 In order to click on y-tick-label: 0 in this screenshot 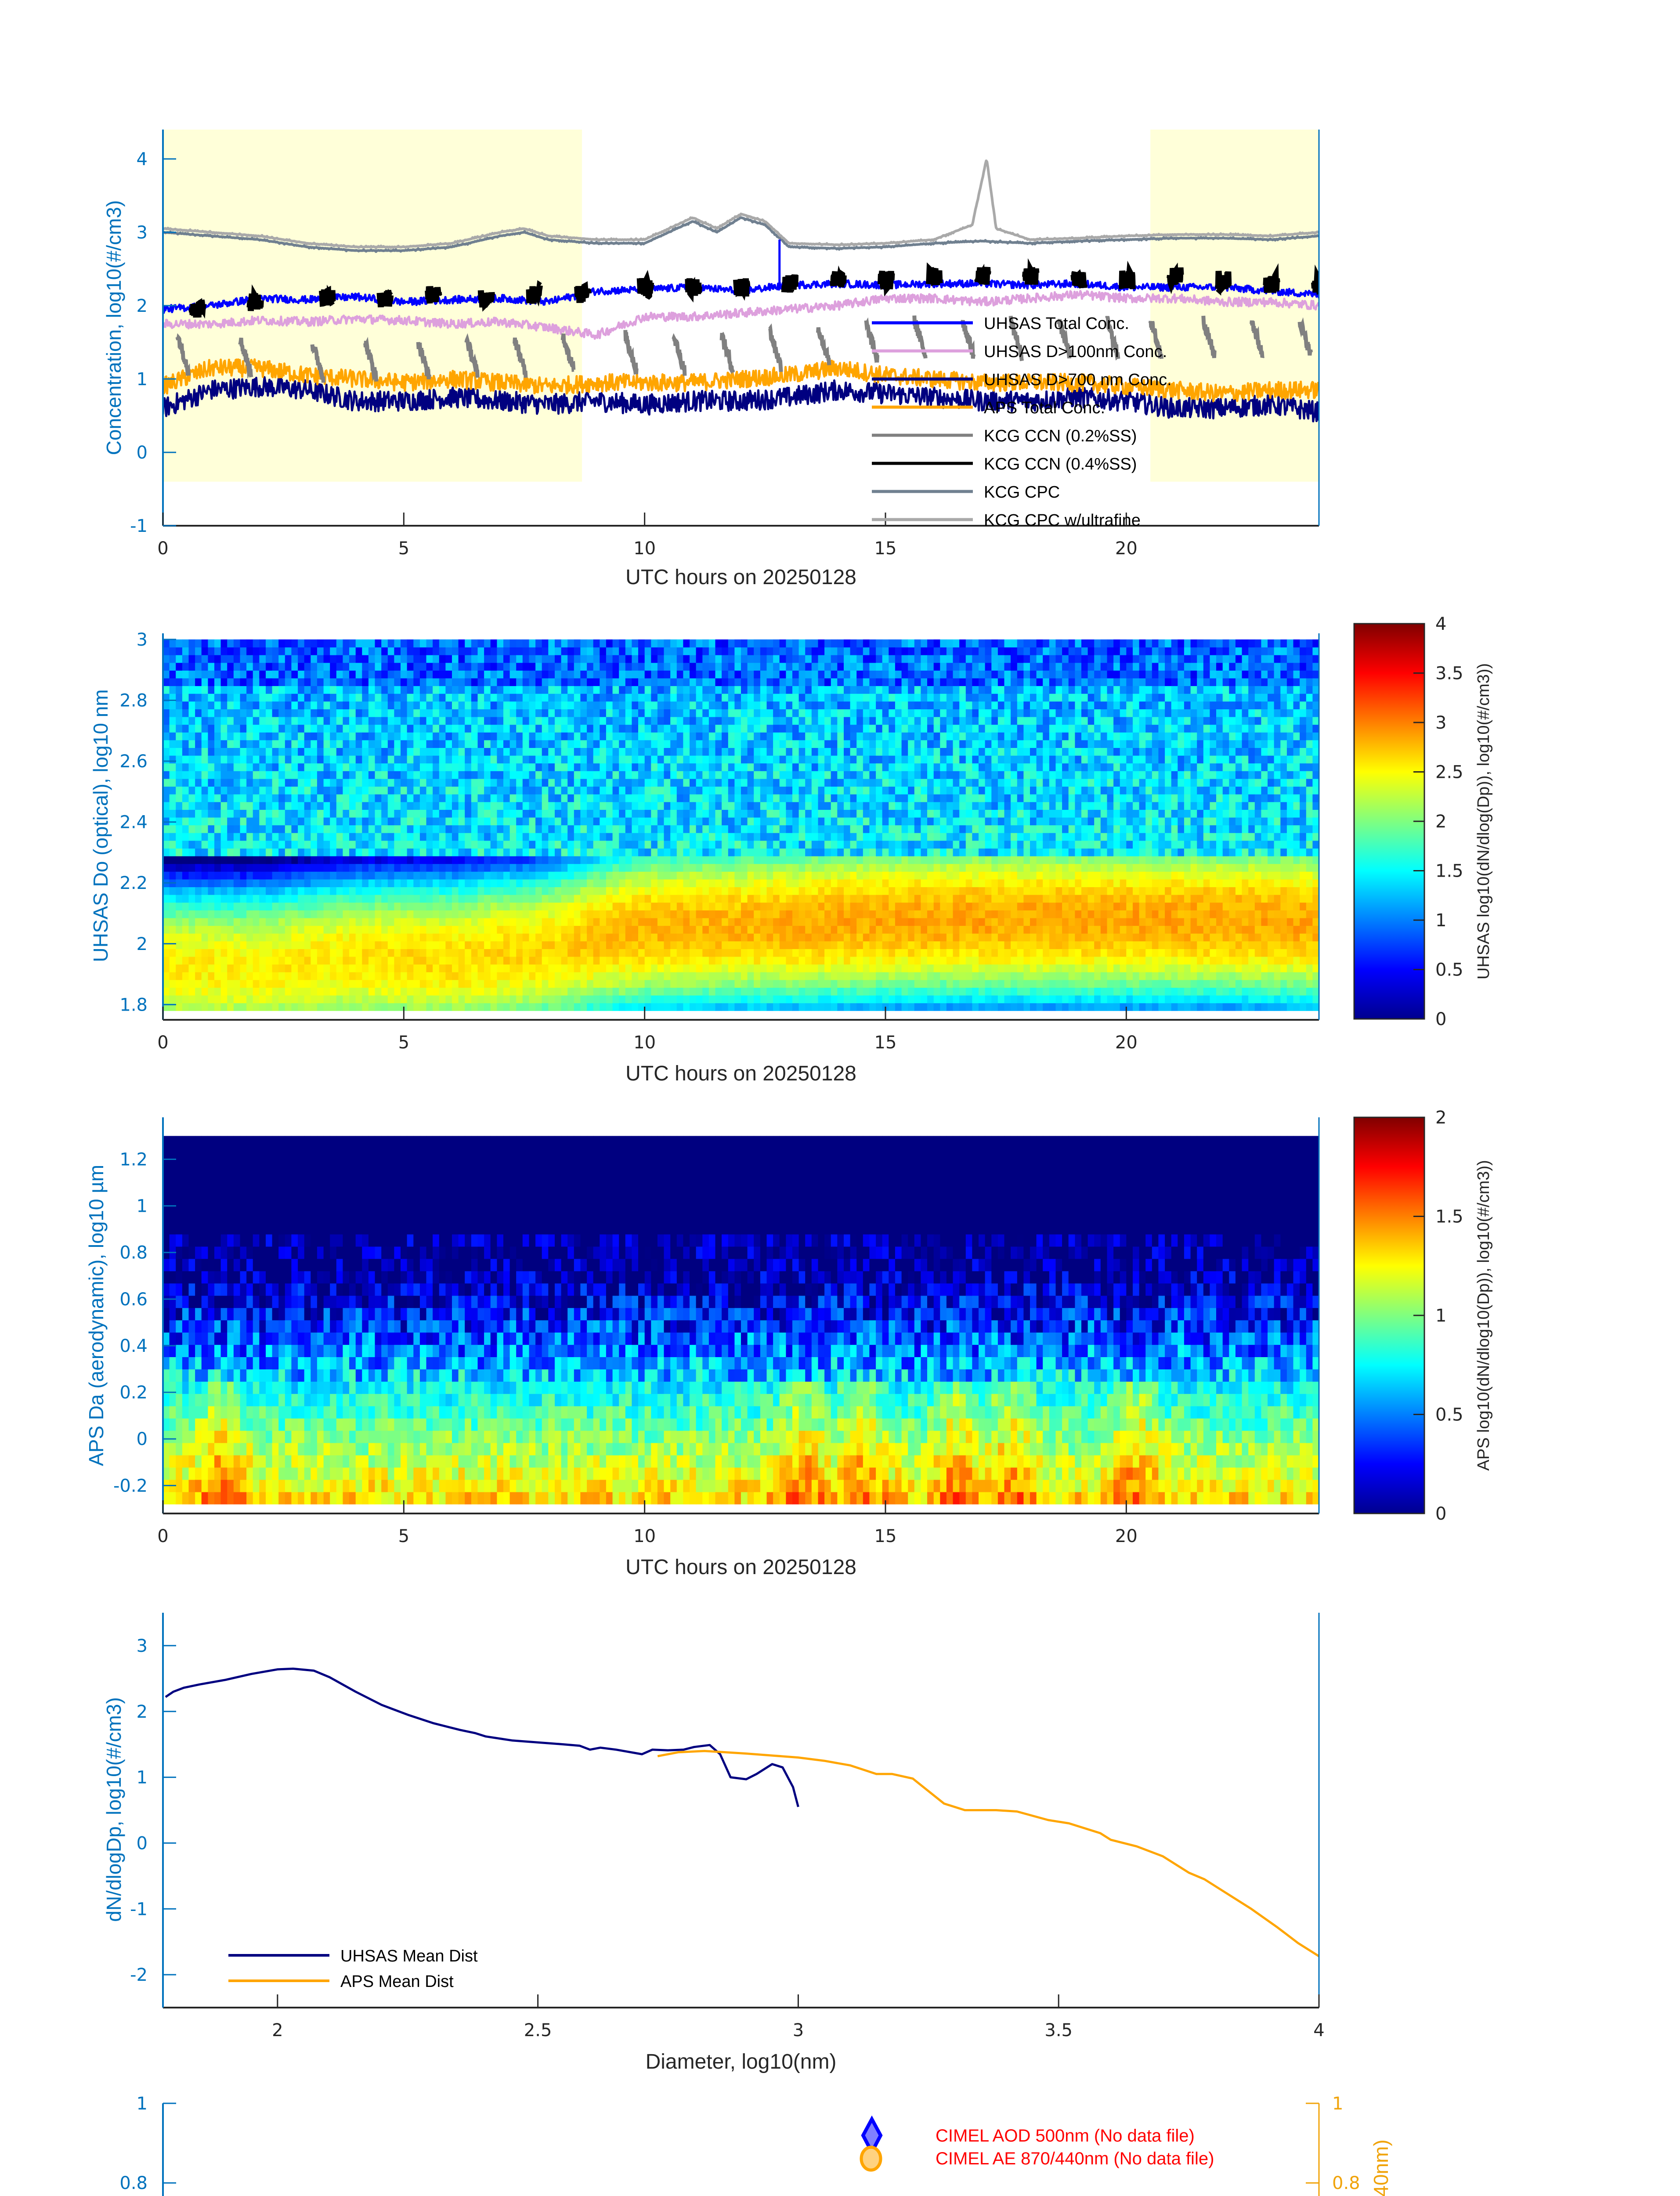, I will do `click(142, 453)`.